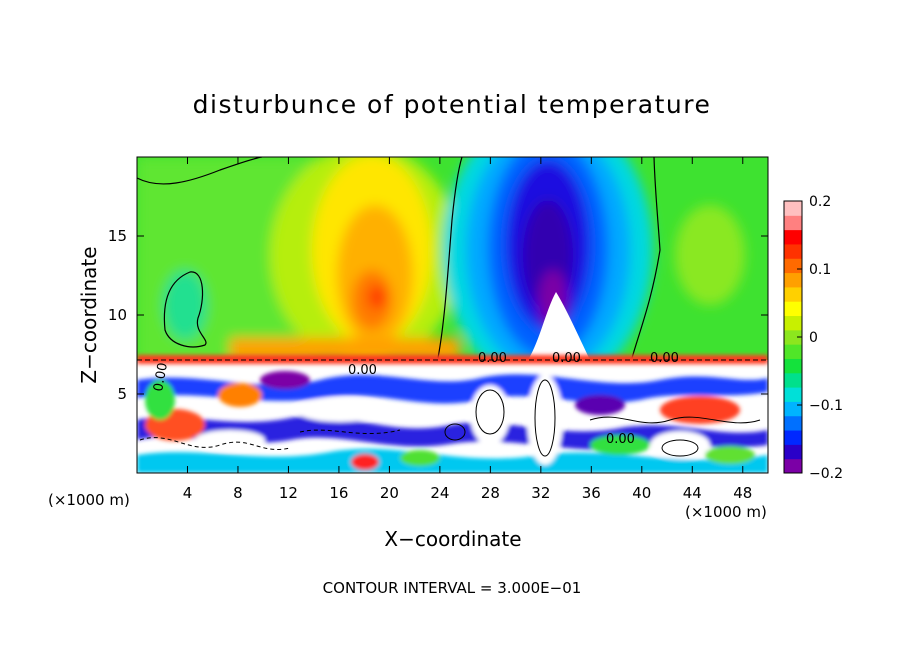 The image size is (904, 654). I want to click on x-tick-label: 32, so click(540, 493).